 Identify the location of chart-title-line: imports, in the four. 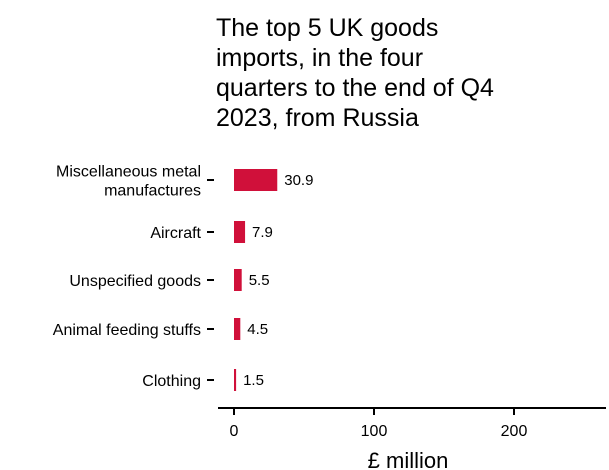
(319, 58).